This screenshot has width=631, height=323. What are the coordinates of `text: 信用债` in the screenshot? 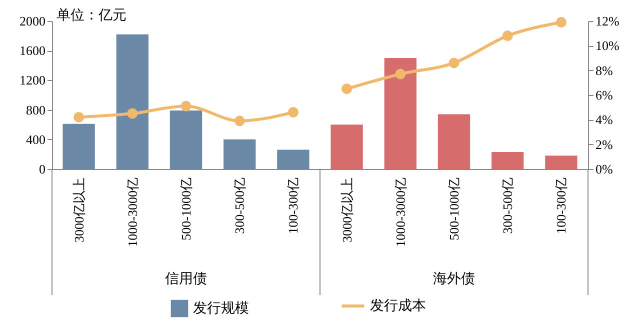 It's located at (186, 279).